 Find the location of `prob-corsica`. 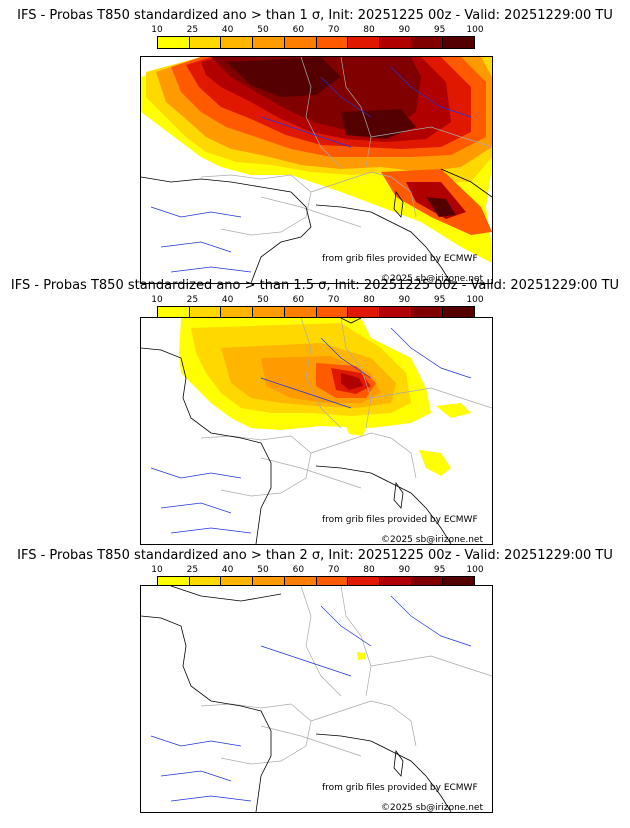

prob-corsica is located at coordinates (435, 463).